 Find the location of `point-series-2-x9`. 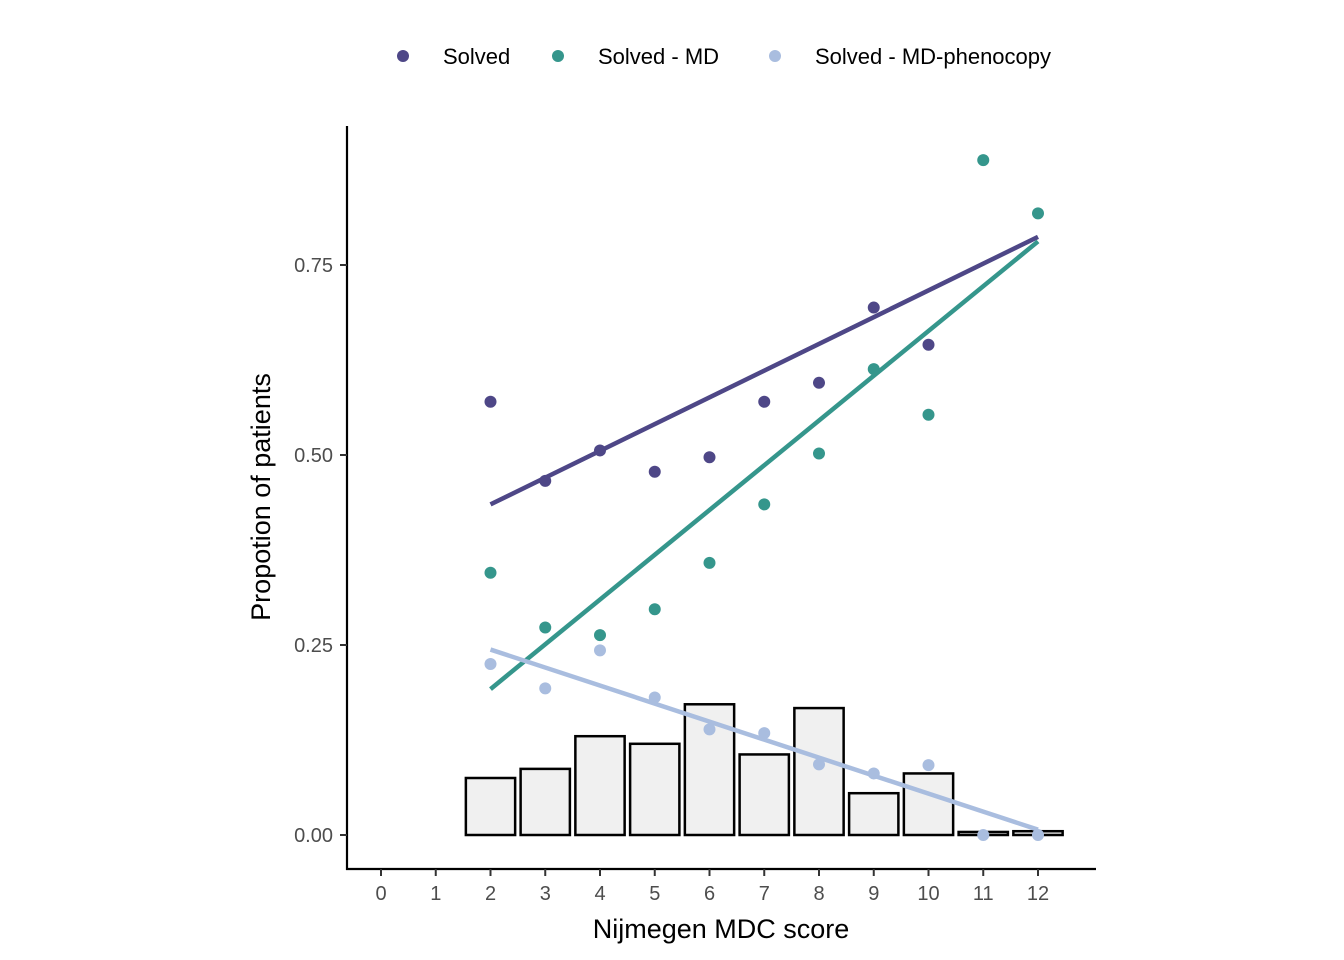

point-series-2-x9 is located at coordinates (873, 773).